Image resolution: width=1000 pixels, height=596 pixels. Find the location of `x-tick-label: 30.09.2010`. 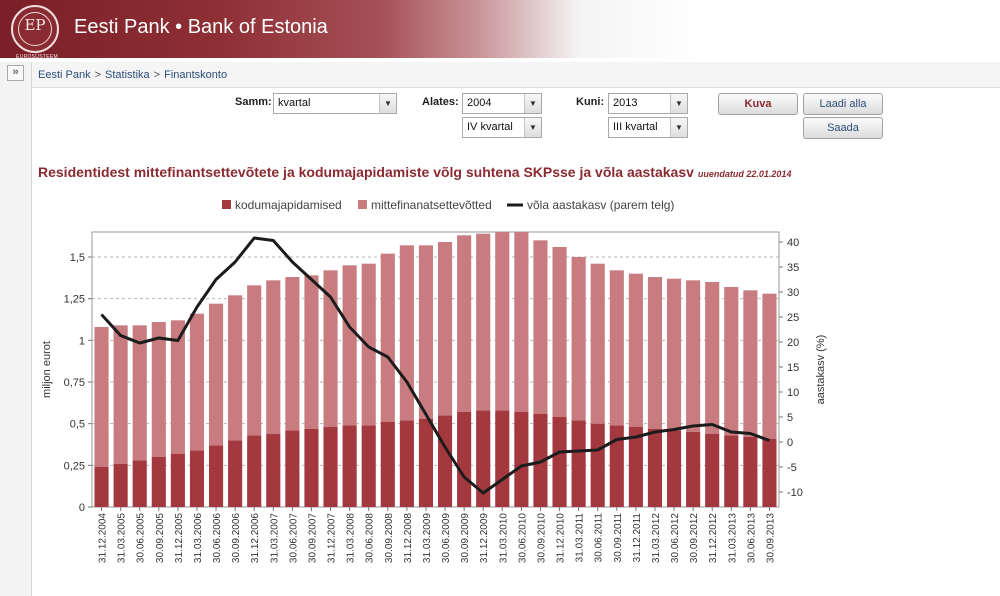

x-tick-label: 30.09.2010 is located at coordinates (541, 538).